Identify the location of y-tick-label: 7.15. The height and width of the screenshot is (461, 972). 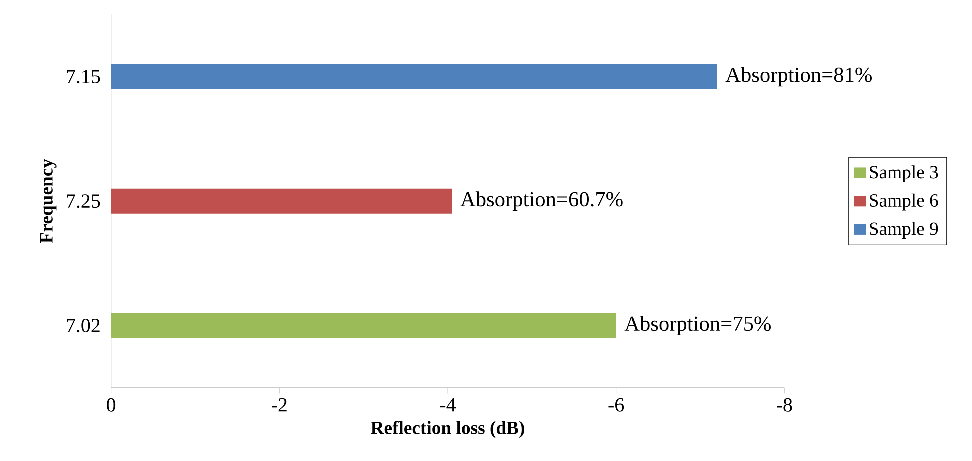
(83, 77).